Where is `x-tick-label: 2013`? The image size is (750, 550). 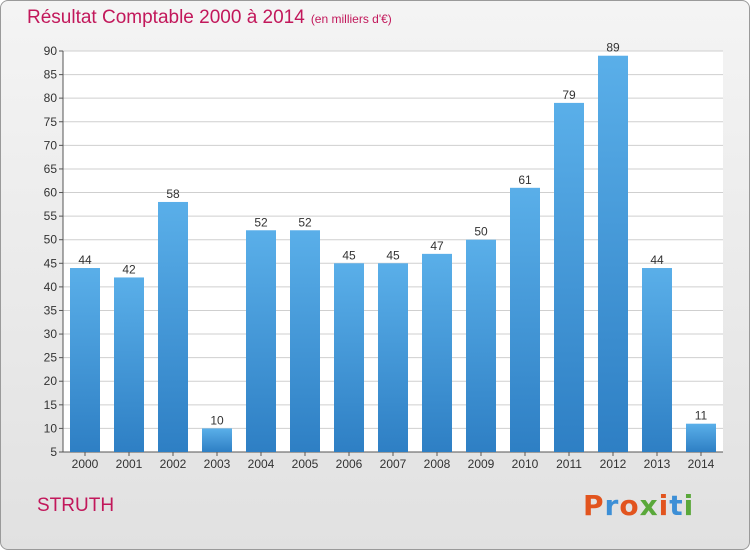 x-tick-label: 2013 is located at coordinates (657, 464).